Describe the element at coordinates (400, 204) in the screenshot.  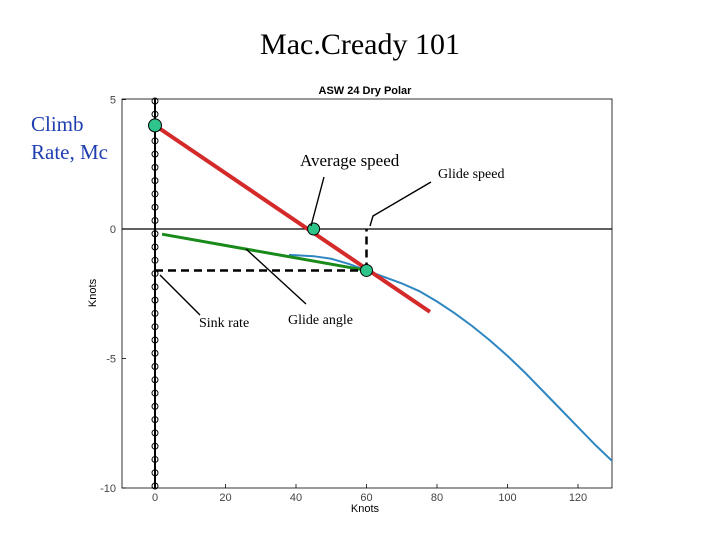
I see `glide-speed-arrow` at that location.